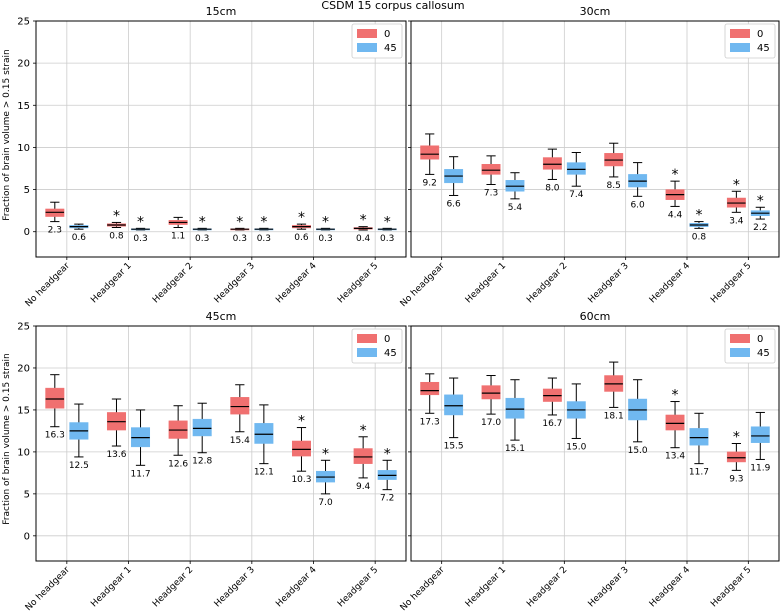  Describe the element at coordinates (363, 239) in the screenshot. I see `median-value-label: 0.4` at that location.